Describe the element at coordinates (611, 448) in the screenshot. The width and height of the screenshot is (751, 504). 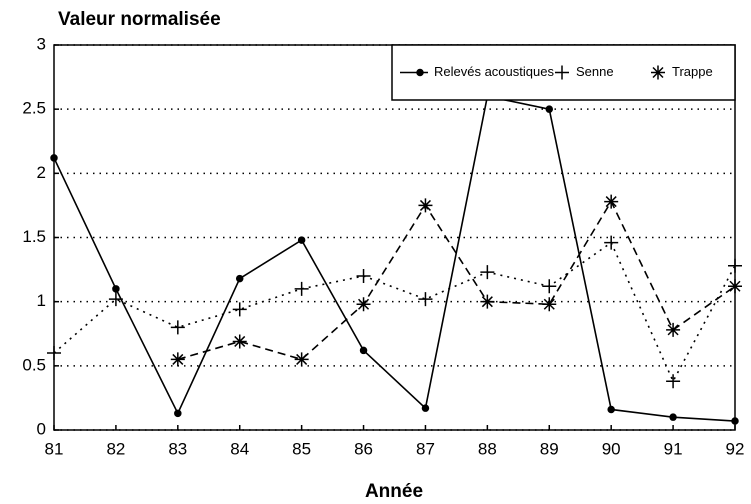
I see `x-tick-label: 90` at that location.